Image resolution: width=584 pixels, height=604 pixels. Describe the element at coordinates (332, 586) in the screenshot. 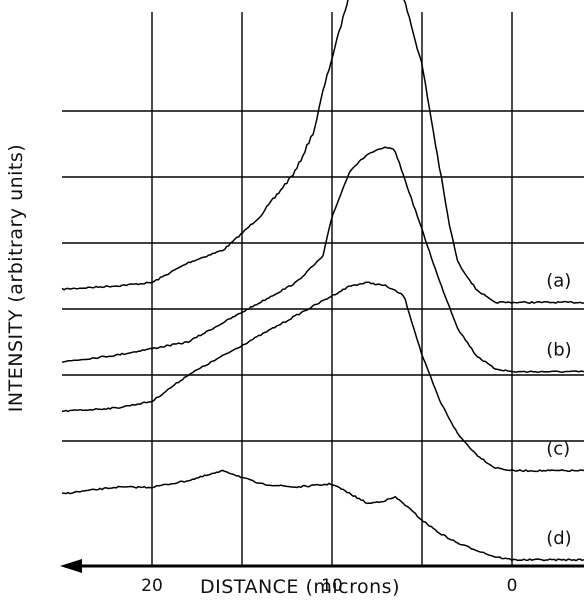

I see `x-tick-label: 10` at that location.